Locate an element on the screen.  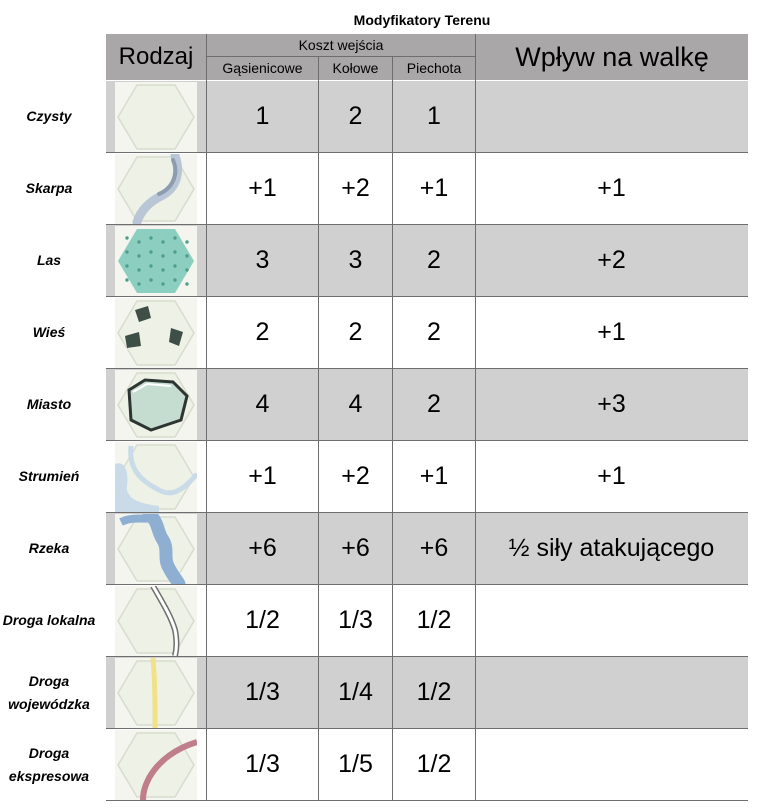
regional-road-icon is located at coordinates (156, 692).